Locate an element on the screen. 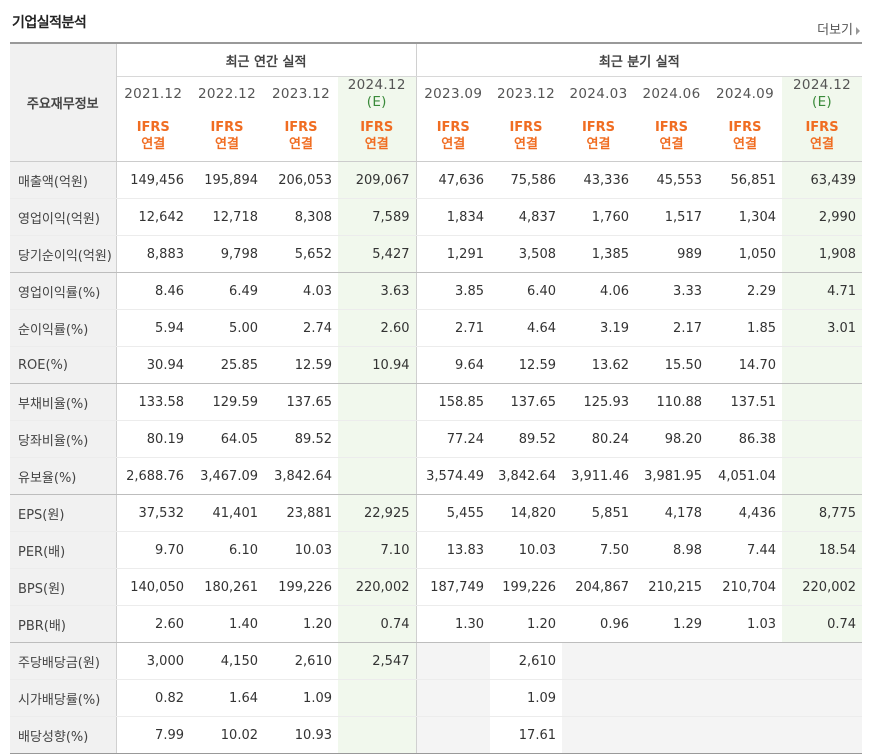  period-year: 2023.12 is located at coordinates (526, 93).